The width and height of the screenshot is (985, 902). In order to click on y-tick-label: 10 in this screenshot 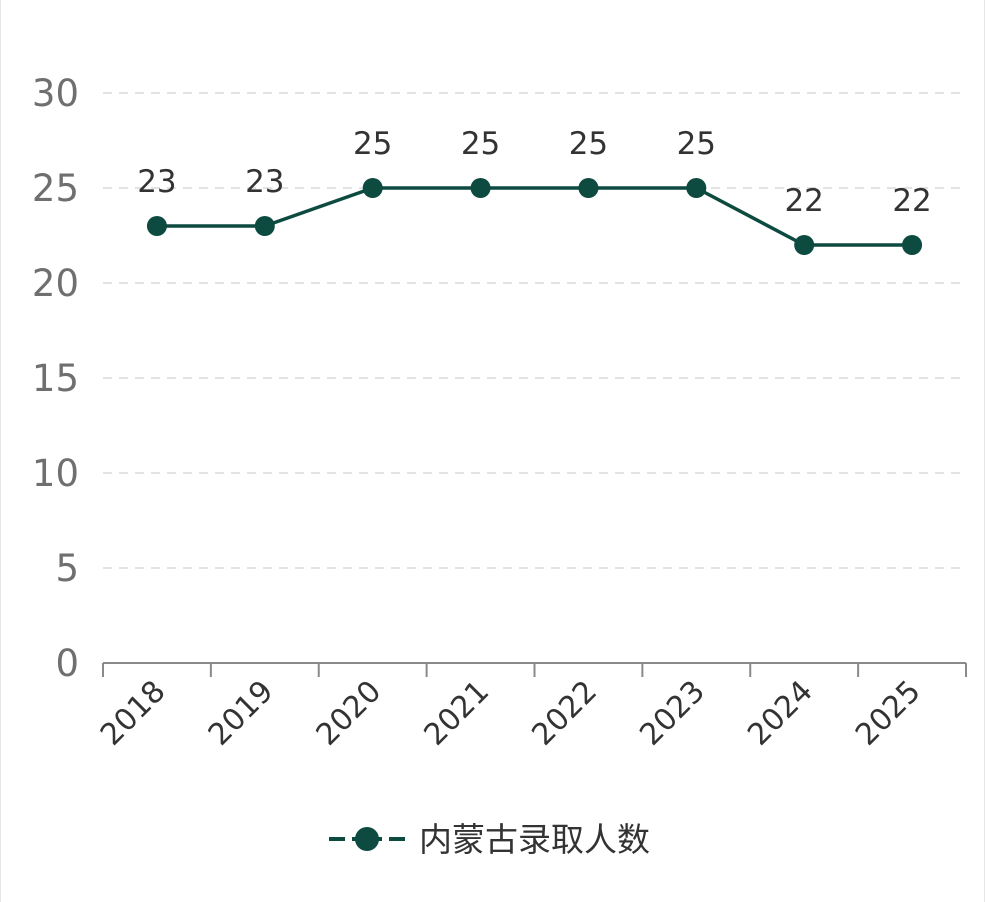, I will do `click(55, 473)`.